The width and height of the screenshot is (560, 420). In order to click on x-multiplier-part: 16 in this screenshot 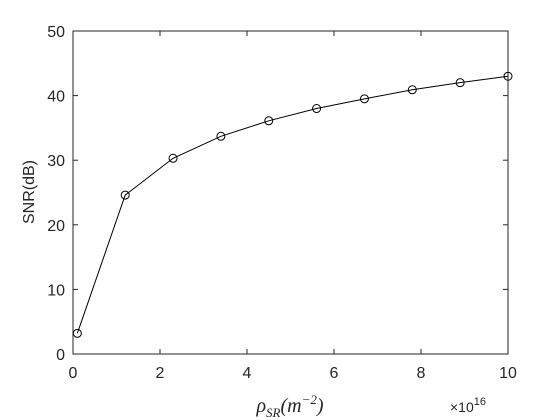, I will do `click(480, 402)`.